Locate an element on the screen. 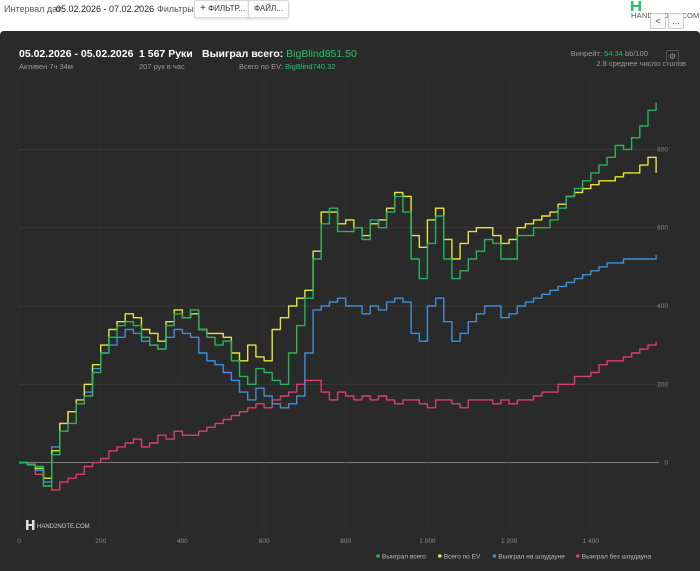 This screenshot has height=571, width=700. y-tick-label: 0 is located at coordinates (666, 463).